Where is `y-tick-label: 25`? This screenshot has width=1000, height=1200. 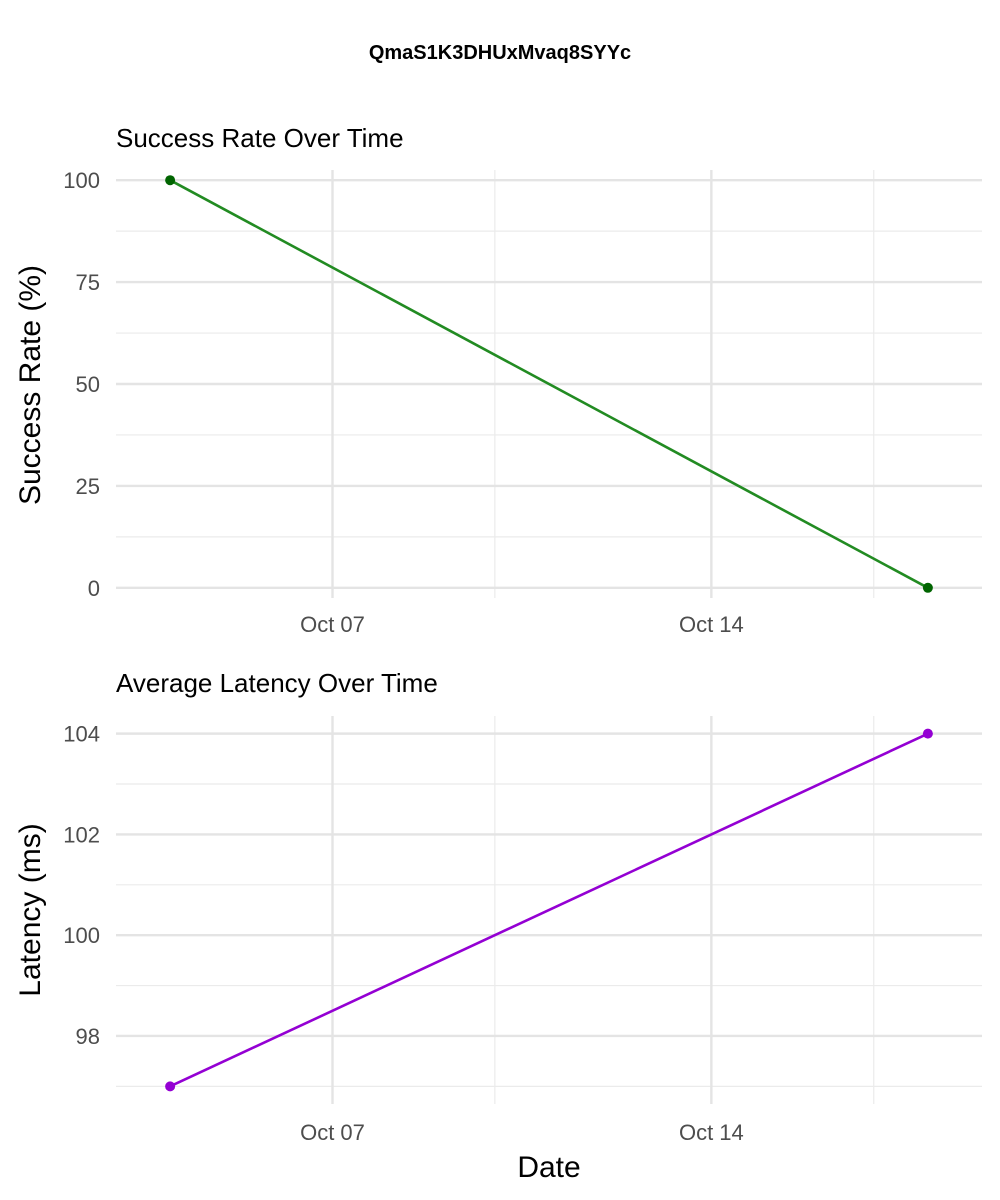 y-tick-label: 25 is located at coordinates (88, 486).